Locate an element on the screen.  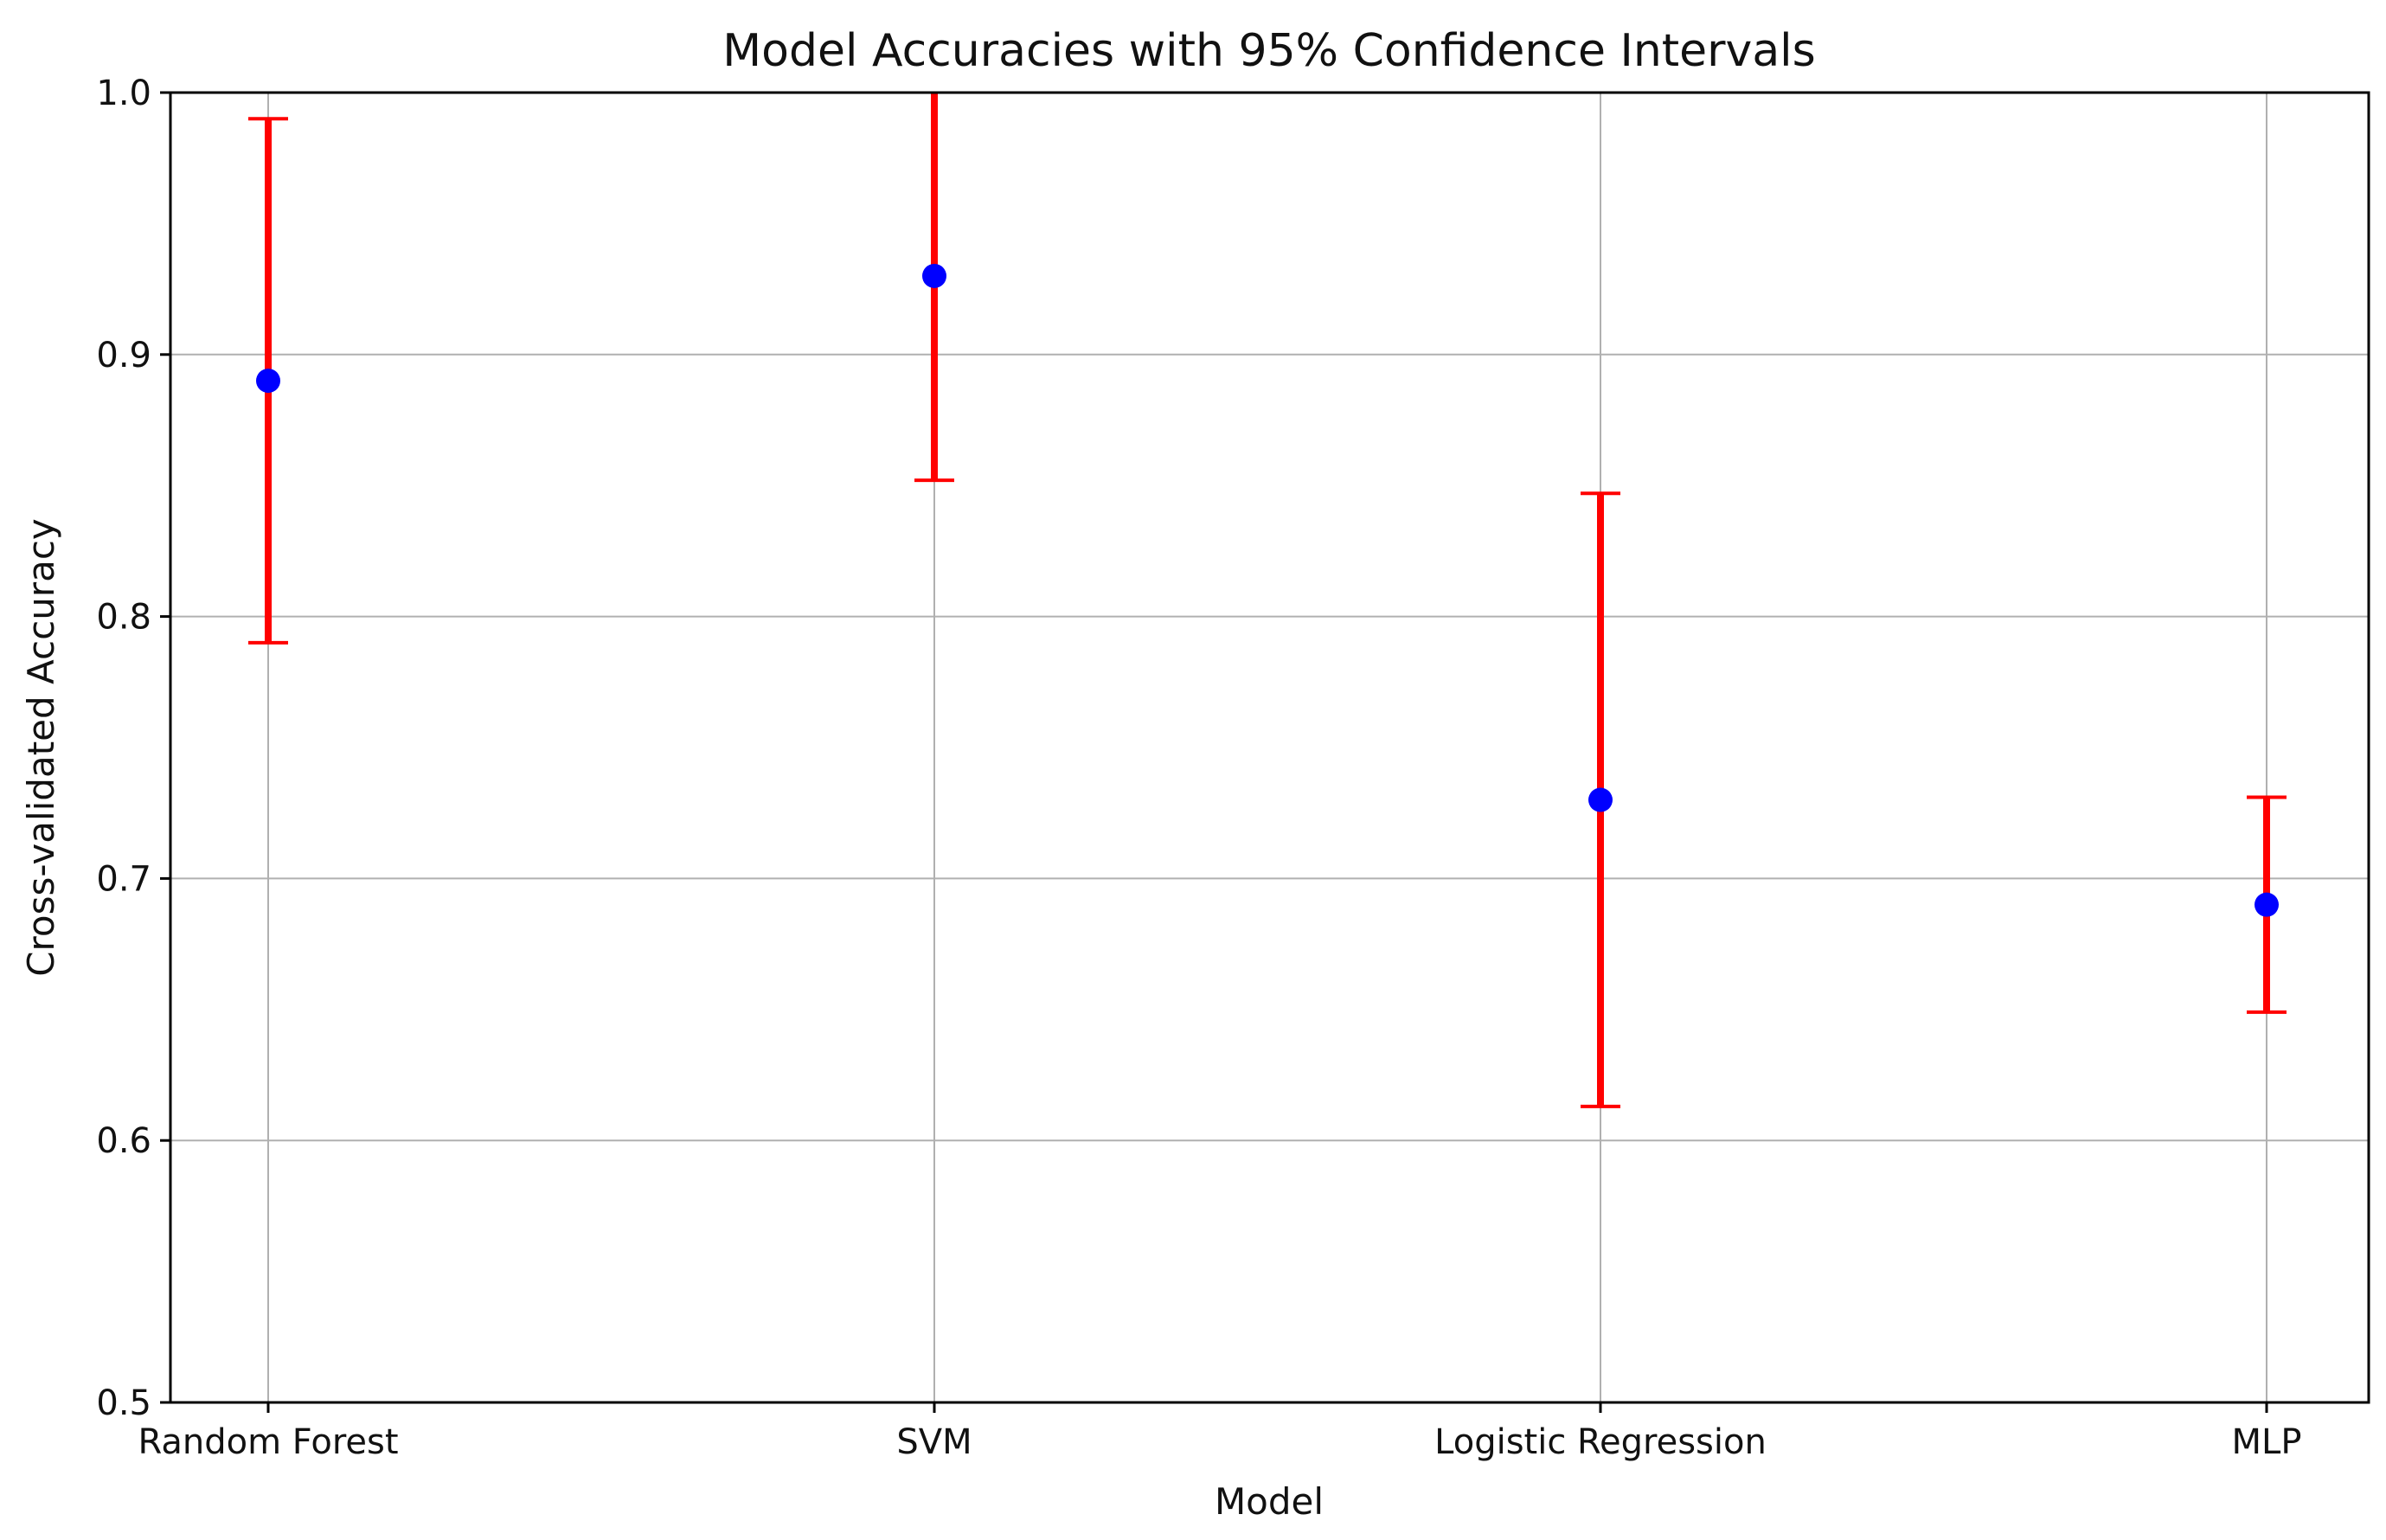
x-tick-label: Random Forest is located at coordinates (268, 1442).